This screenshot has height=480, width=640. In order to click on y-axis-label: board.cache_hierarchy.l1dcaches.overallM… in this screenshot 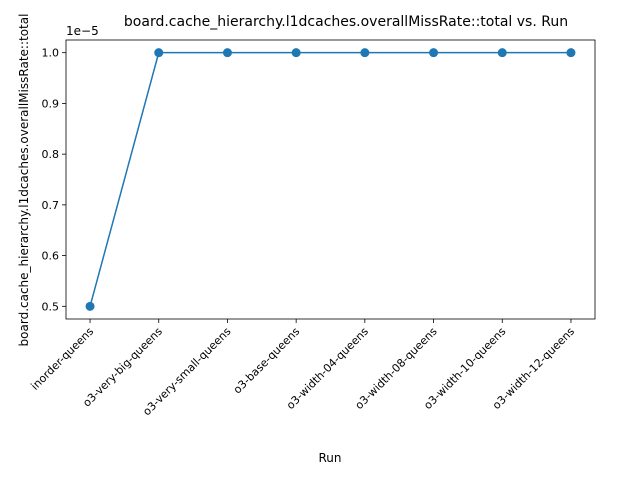, I will do `click(24, 180)`.